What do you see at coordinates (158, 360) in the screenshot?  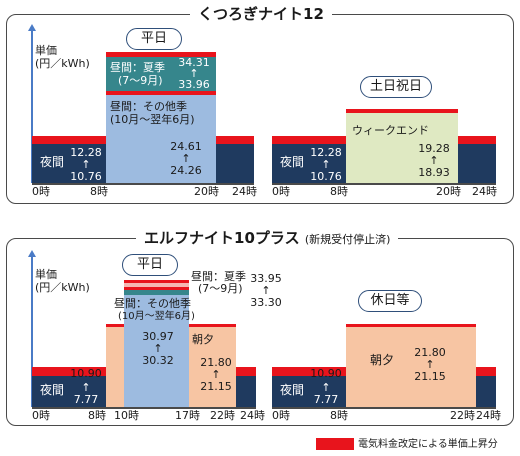 I see `day-other-old-price: 30.32` at bounding box center [158, 360].